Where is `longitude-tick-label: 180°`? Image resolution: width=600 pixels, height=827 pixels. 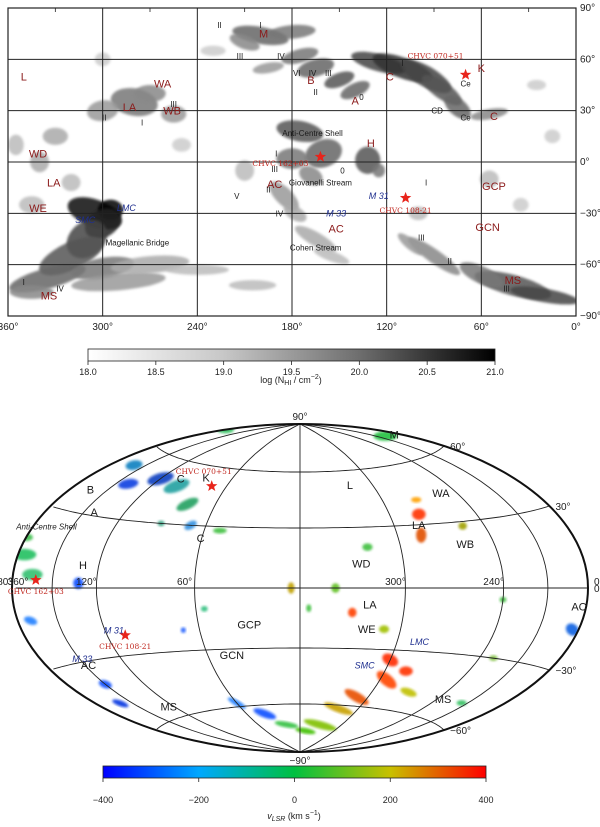
longitude-tick-label: 180° is located at coordinates (6, 582).